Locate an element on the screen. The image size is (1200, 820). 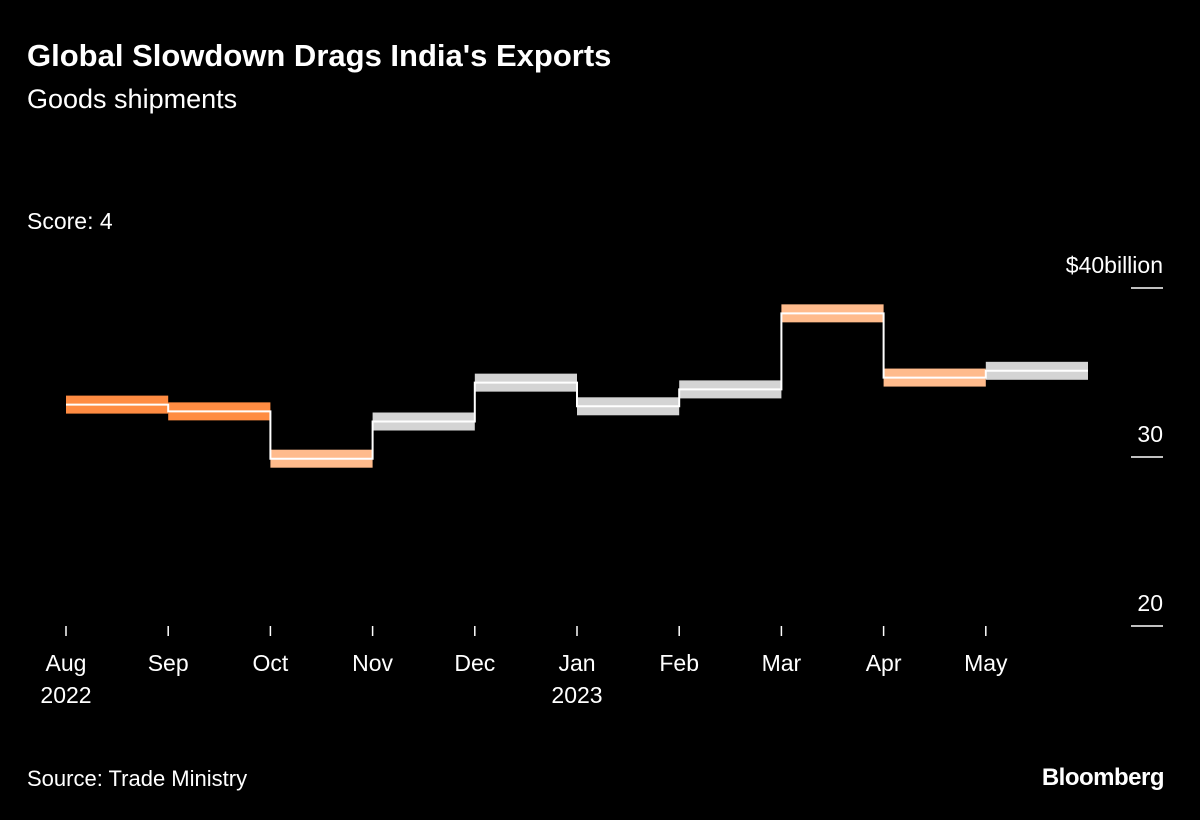
x-tick-label: Aug is located at coordinates (66, 663).